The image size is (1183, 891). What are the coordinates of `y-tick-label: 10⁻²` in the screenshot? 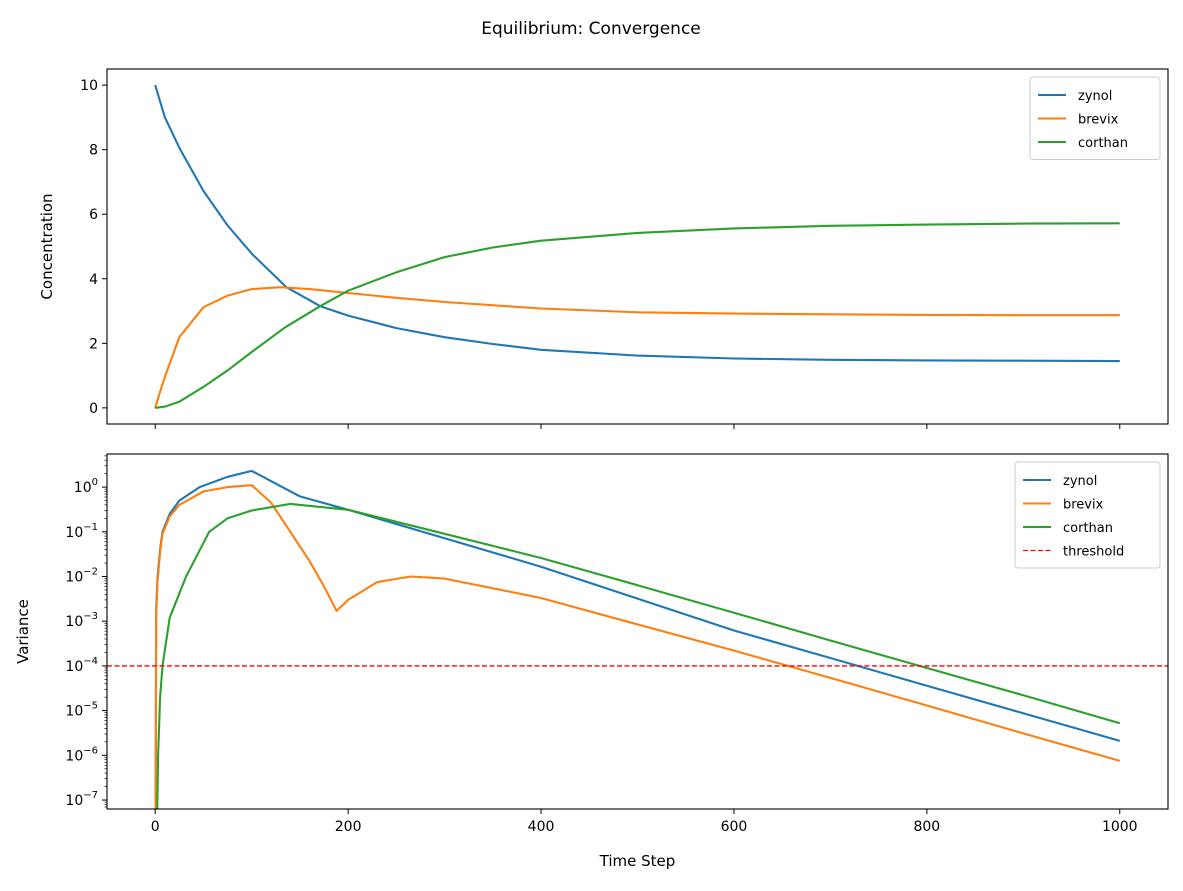 It's located at (81, 576).